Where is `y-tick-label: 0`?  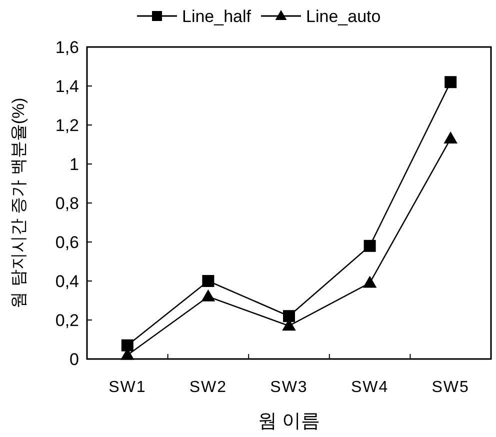 y-tick-label: 0 is located at coordinates (74, 359).